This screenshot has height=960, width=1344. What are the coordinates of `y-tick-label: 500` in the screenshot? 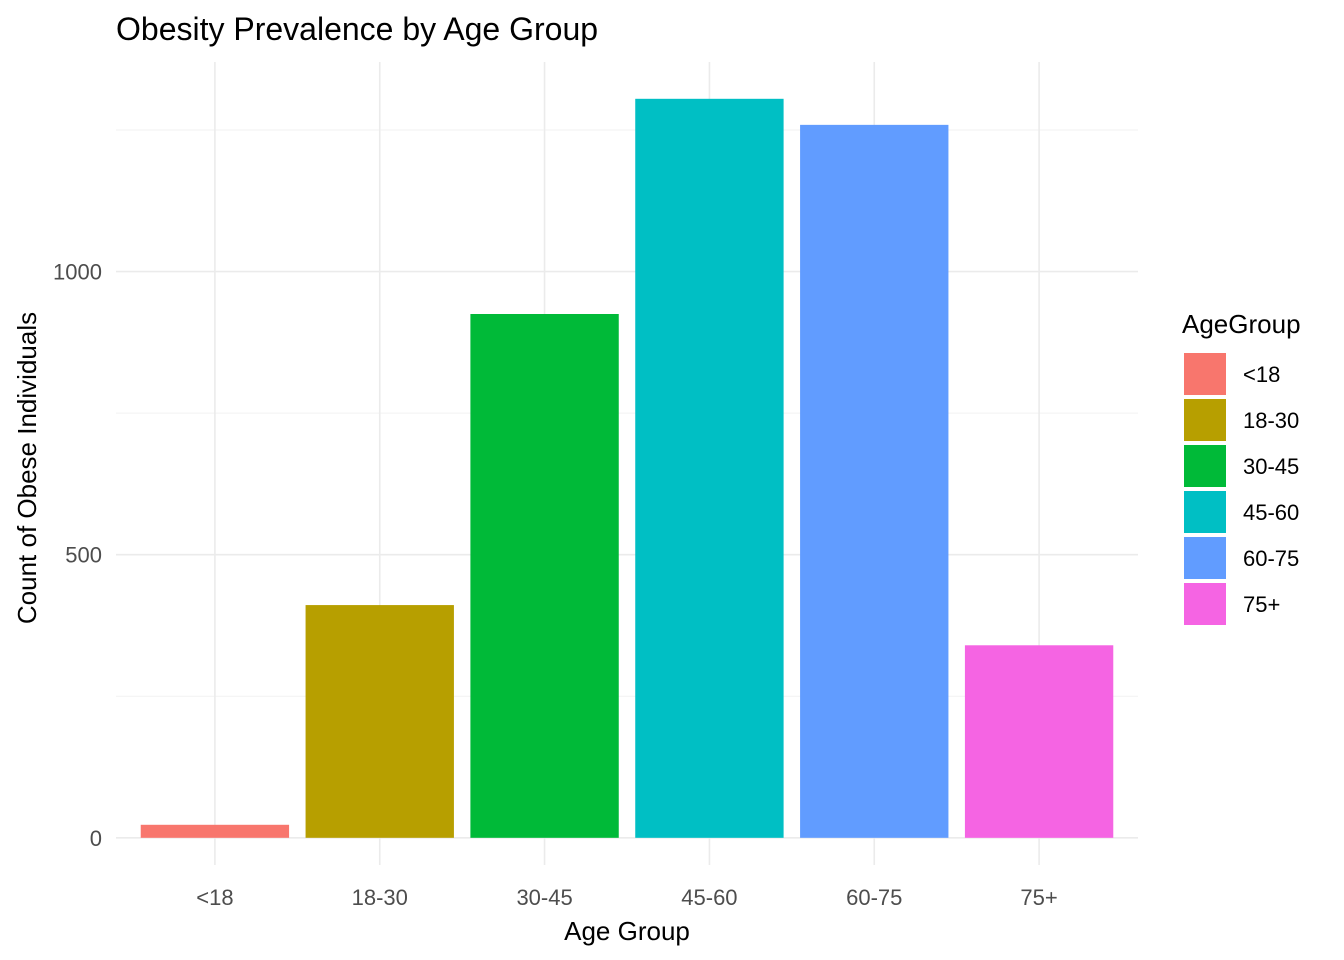 It's located at (83, 555).